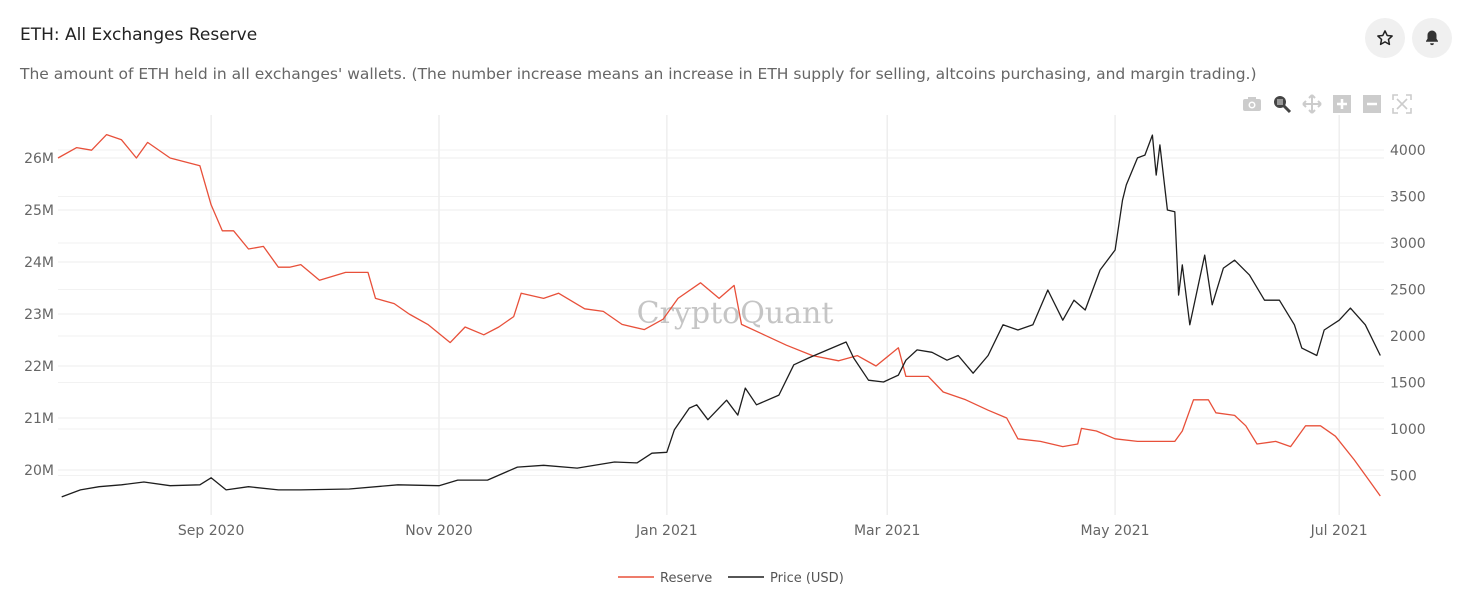  What do you see at coordinates (1339, 531) in the screenshot?
I see `x-tick-label: Jul 2021` at bounding box center [1339, 531].